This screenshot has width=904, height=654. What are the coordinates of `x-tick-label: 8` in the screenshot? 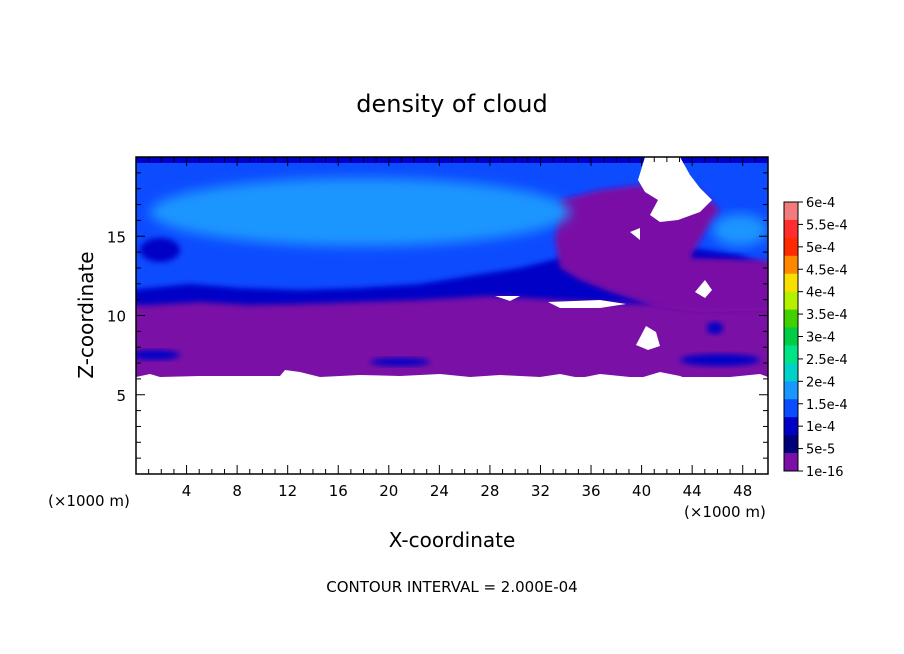 It's located at (237, 491).